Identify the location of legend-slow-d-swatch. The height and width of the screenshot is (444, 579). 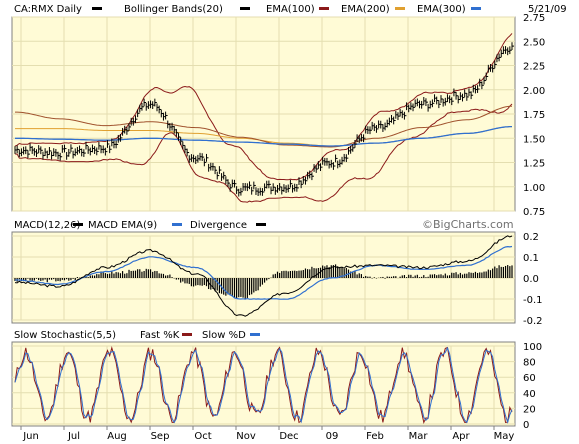
(255, 334).